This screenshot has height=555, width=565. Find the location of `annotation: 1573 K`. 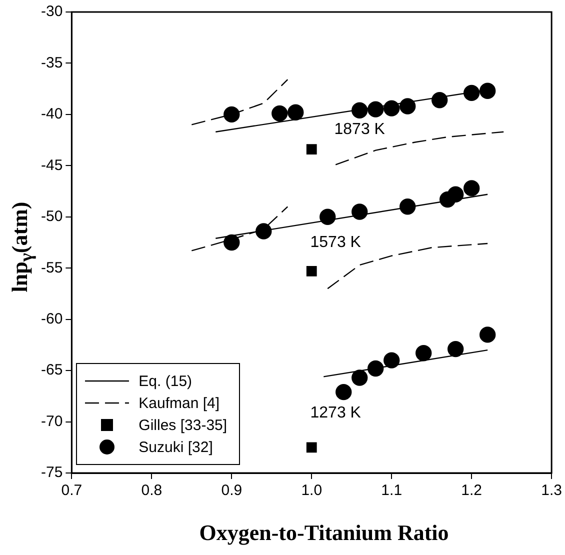

annotation: 1573 K is located at coordinates (336, 242).